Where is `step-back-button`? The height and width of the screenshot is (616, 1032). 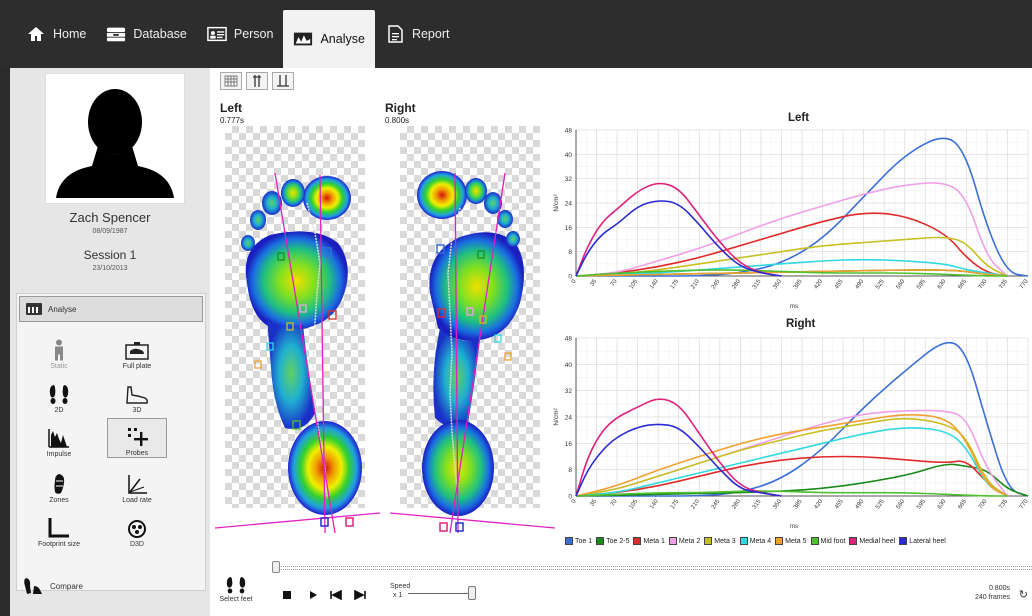 step-back-button is located at coordinates (336, 595).